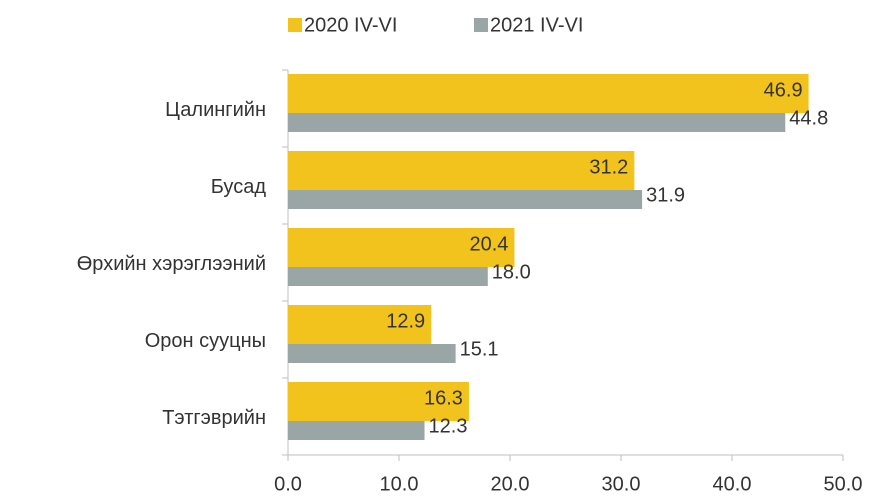 The width and height of the screenshot is (872, 497). I want to click on x-tick-label: 10.0, so click(399, 484).